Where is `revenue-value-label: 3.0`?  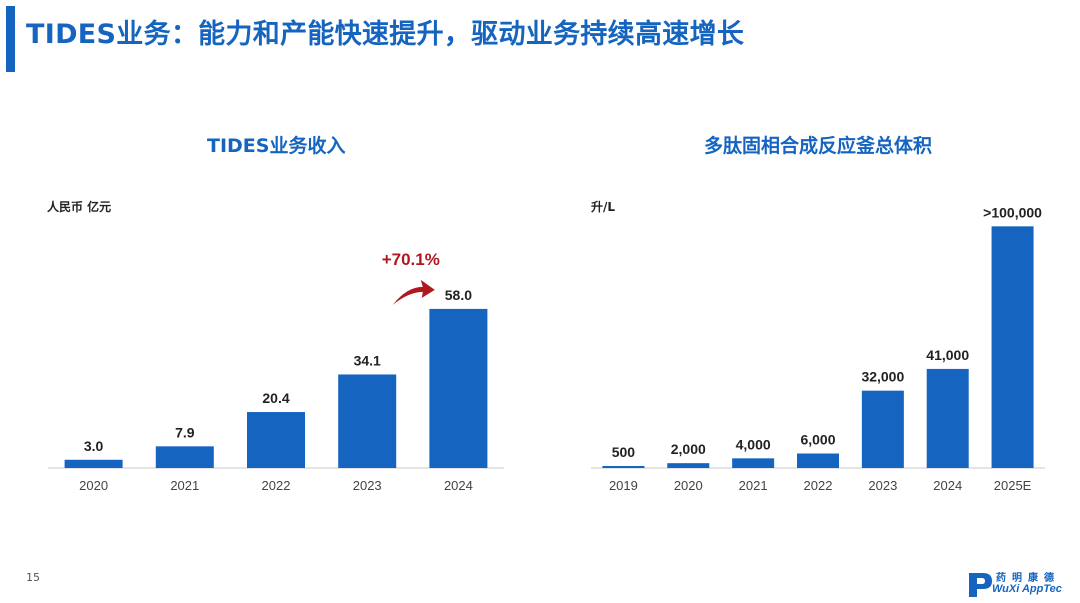 revenue-value-label: 3.0 is located at coordinates (94, 446).